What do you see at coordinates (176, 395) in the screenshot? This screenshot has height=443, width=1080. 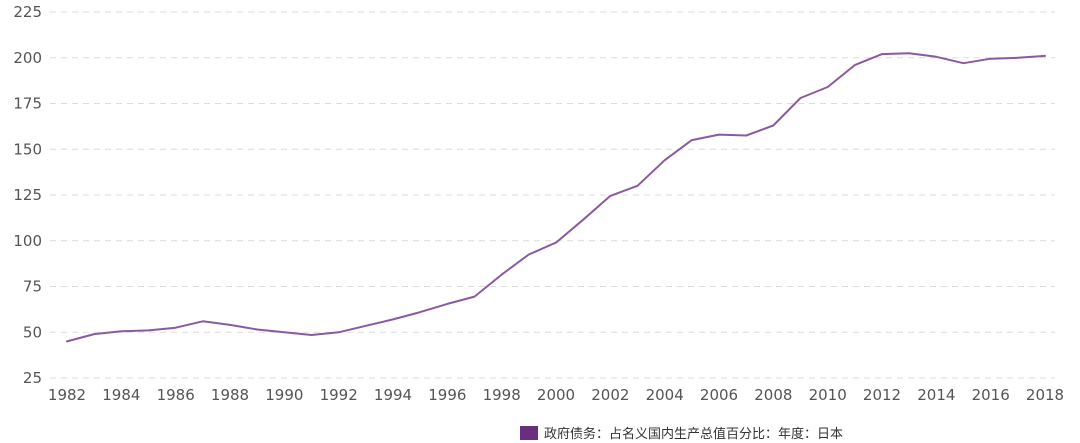 I see `x-tick-label: 1986` at bounding box center [176, 395].